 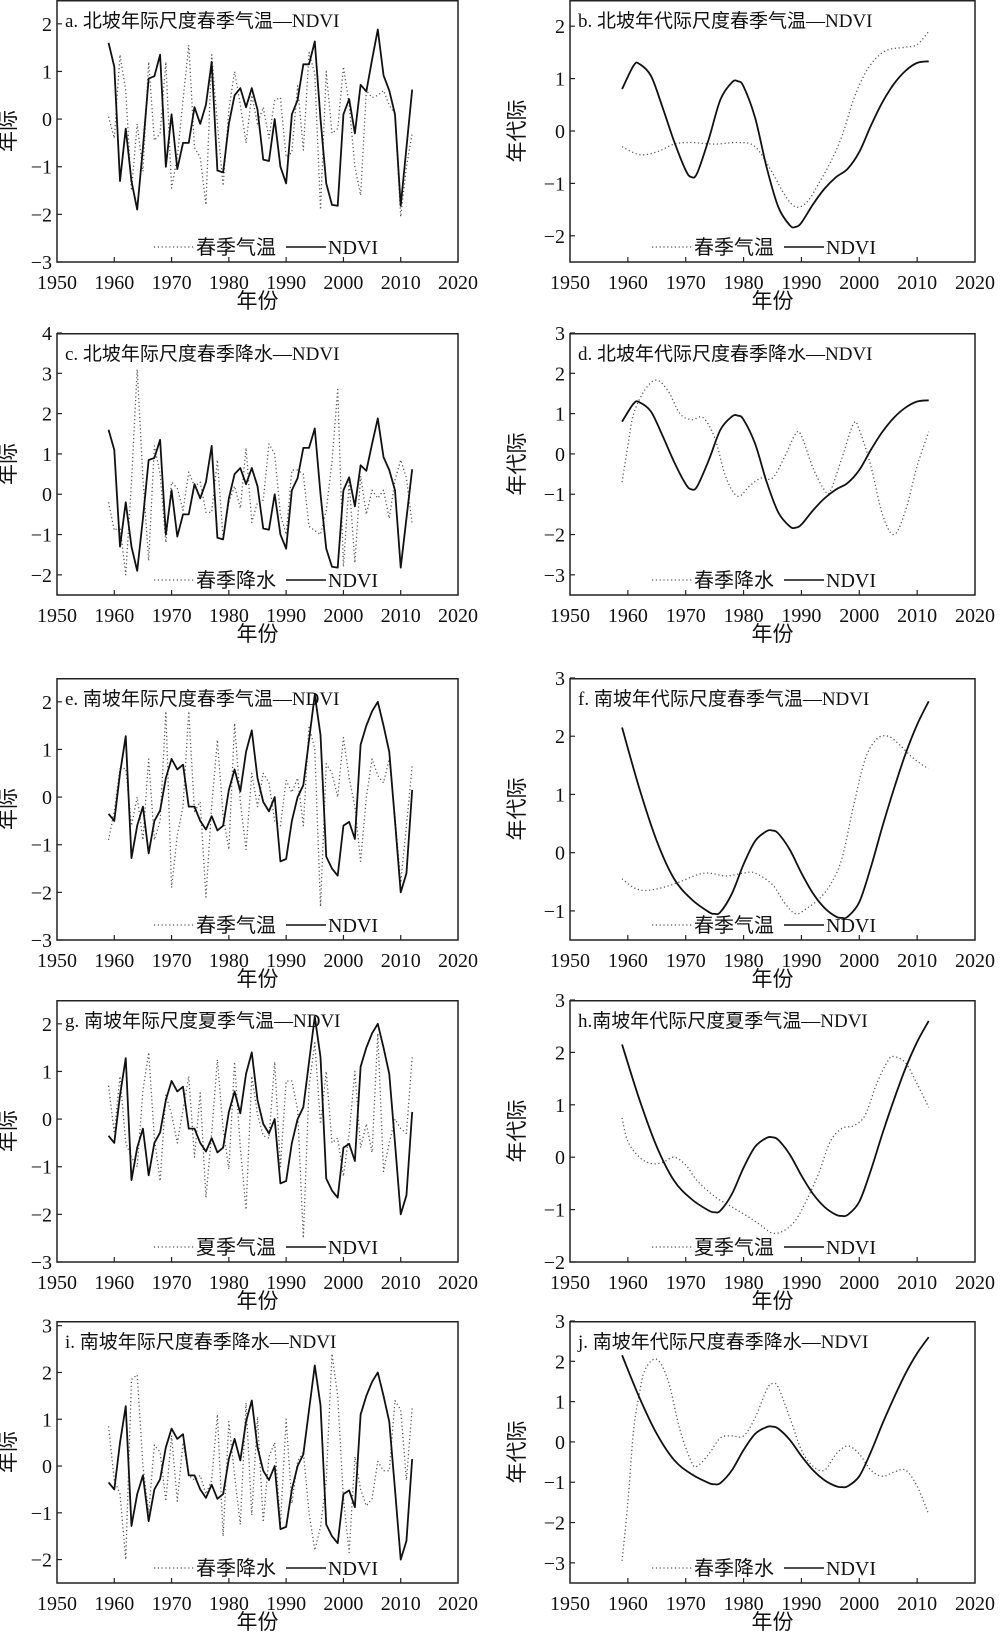 What do you see at coordinates (723, 1021) in the screenshot?
I see `panel-title: h.南坡年代际尺度夏季气温—NDVI` at bounding box center [723, 1021].